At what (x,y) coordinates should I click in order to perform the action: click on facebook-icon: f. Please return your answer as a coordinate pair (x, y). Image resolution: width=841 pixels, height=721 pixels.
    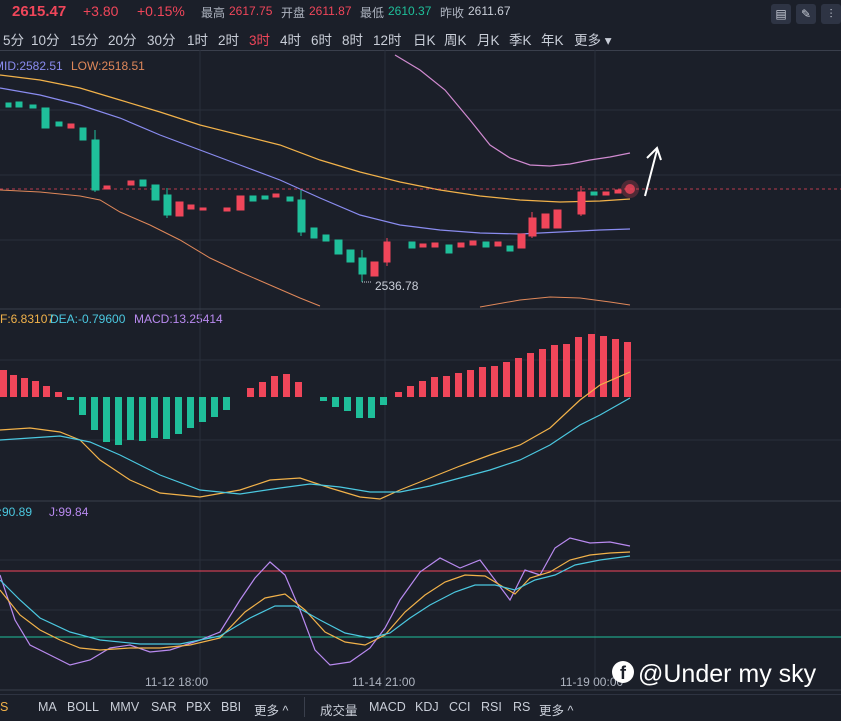
    Looking at the image, I should click on (623, 672).